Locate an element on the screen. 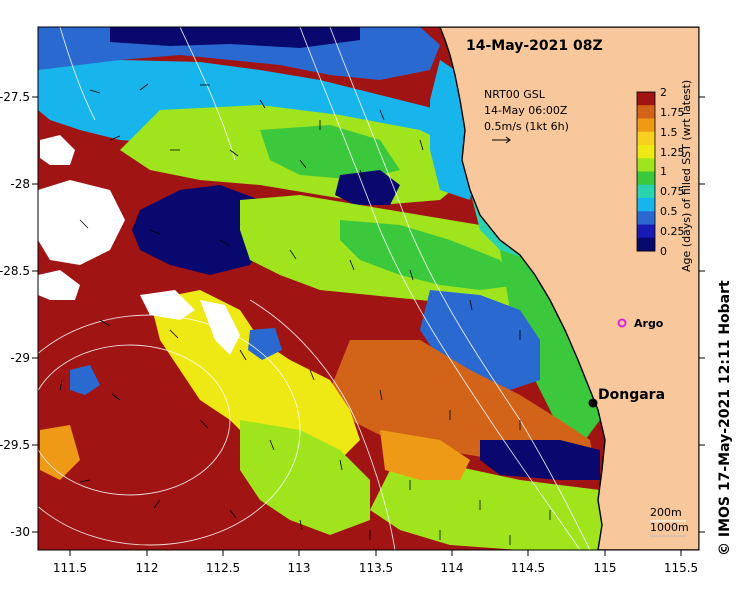 The width and height of the screenshot is (739, 592). argo-float-icon is located at coordinates (622, 323).